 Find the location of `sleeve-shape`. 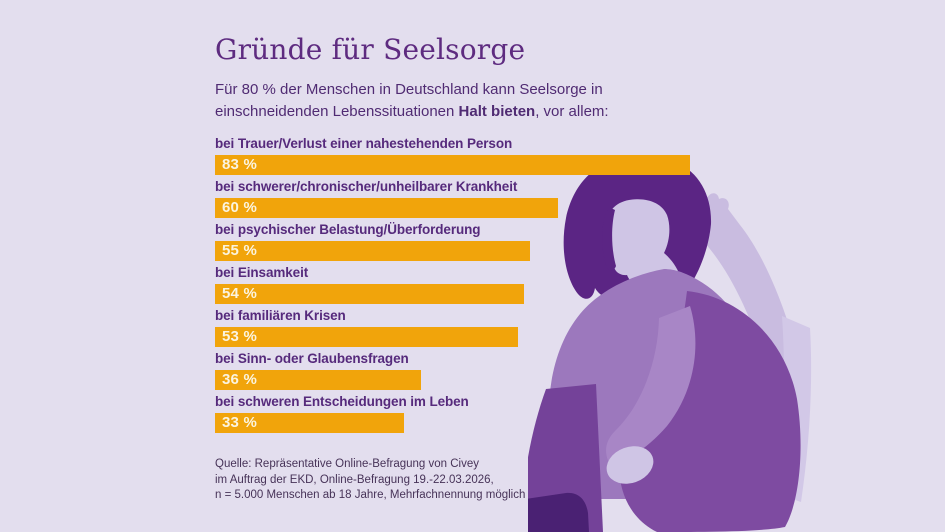

sleeve-shape is located at coordinates (651, 386).